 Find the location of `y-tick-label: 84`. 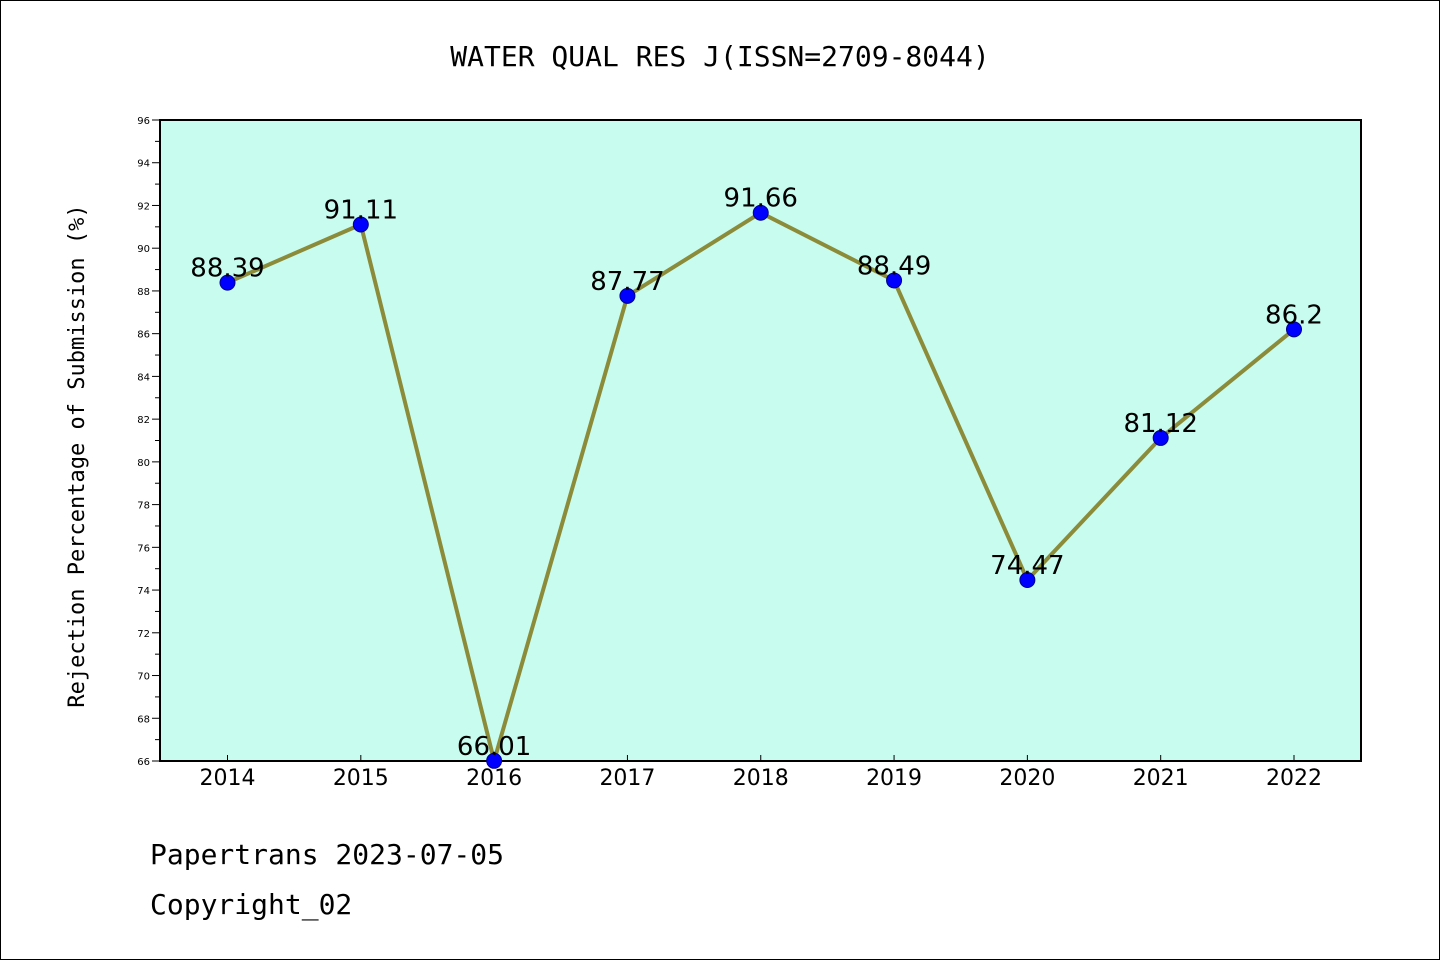

y-tick-label: 84 is located at coordinates (143, 377).